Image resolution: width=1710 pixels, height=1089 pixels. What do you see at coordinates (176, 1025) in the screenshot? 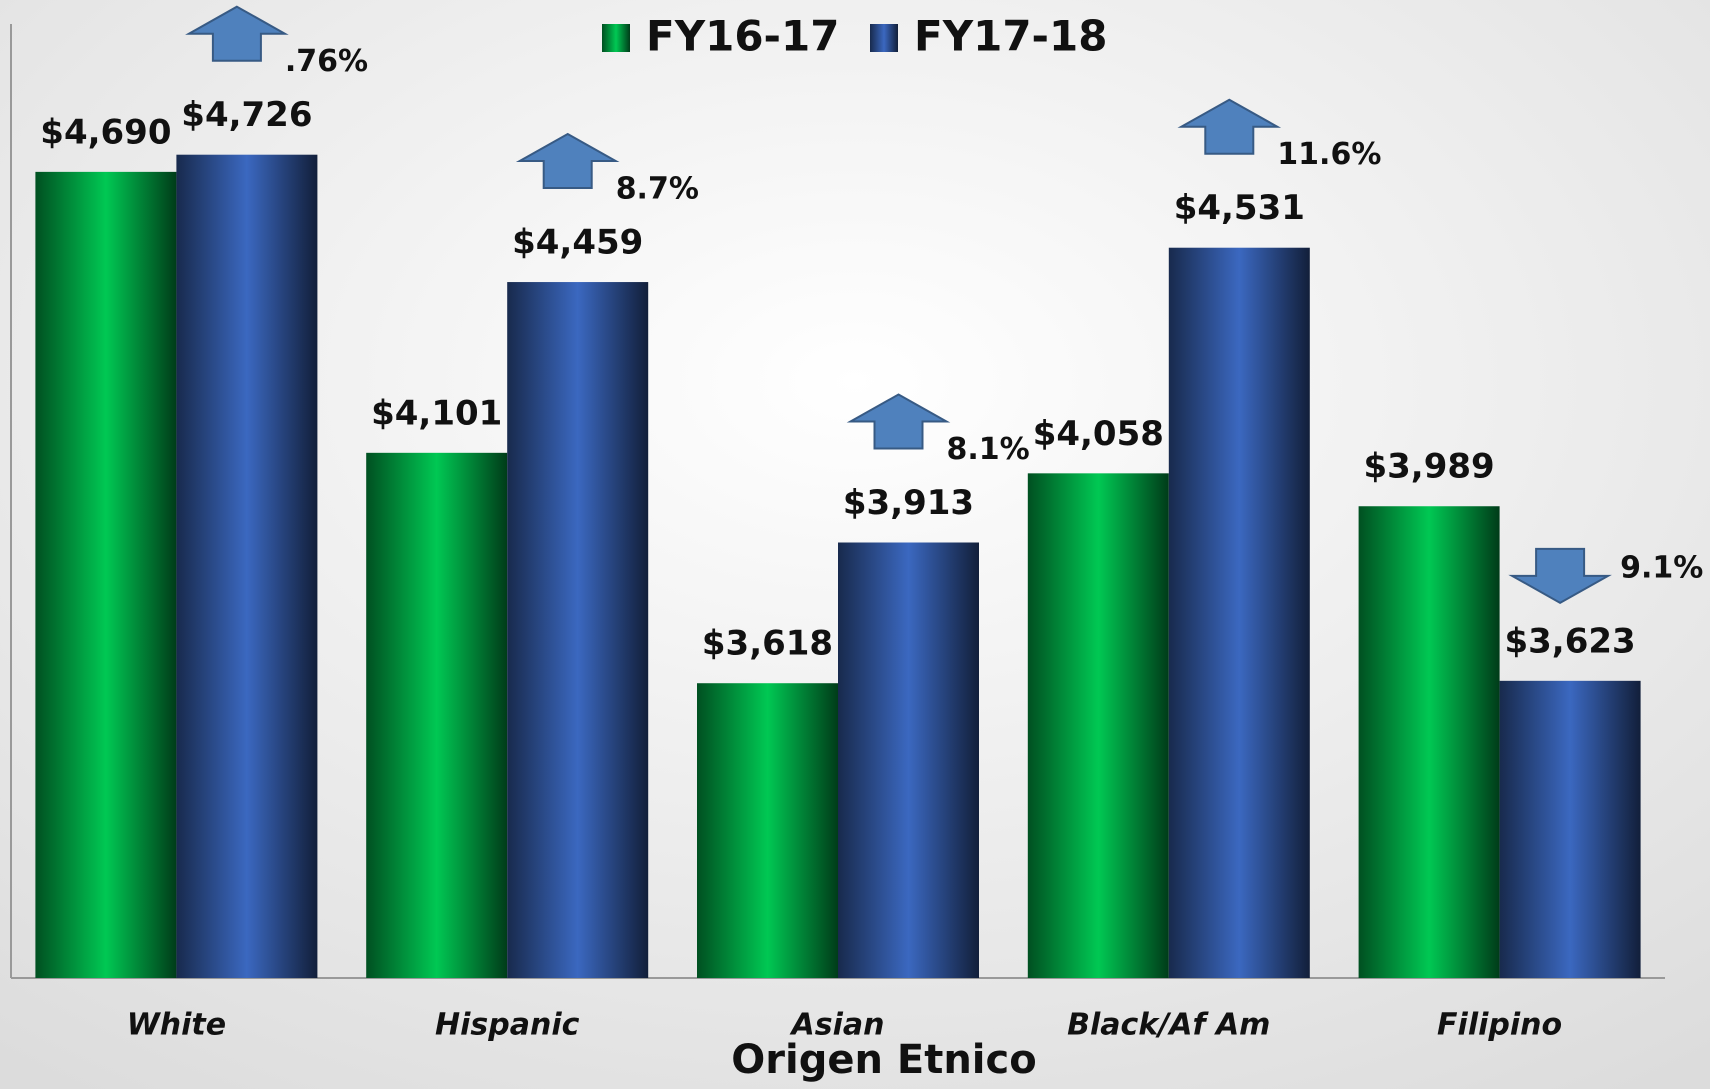
I see `x-tick-label: White` at bounding box center [176, 1025].